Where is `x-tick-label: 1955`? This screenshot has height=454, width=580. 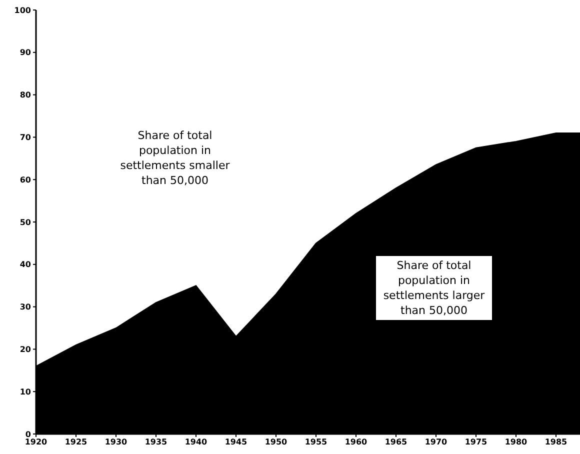
x-tick-label: 1955 is located at coordinates (316, 442).